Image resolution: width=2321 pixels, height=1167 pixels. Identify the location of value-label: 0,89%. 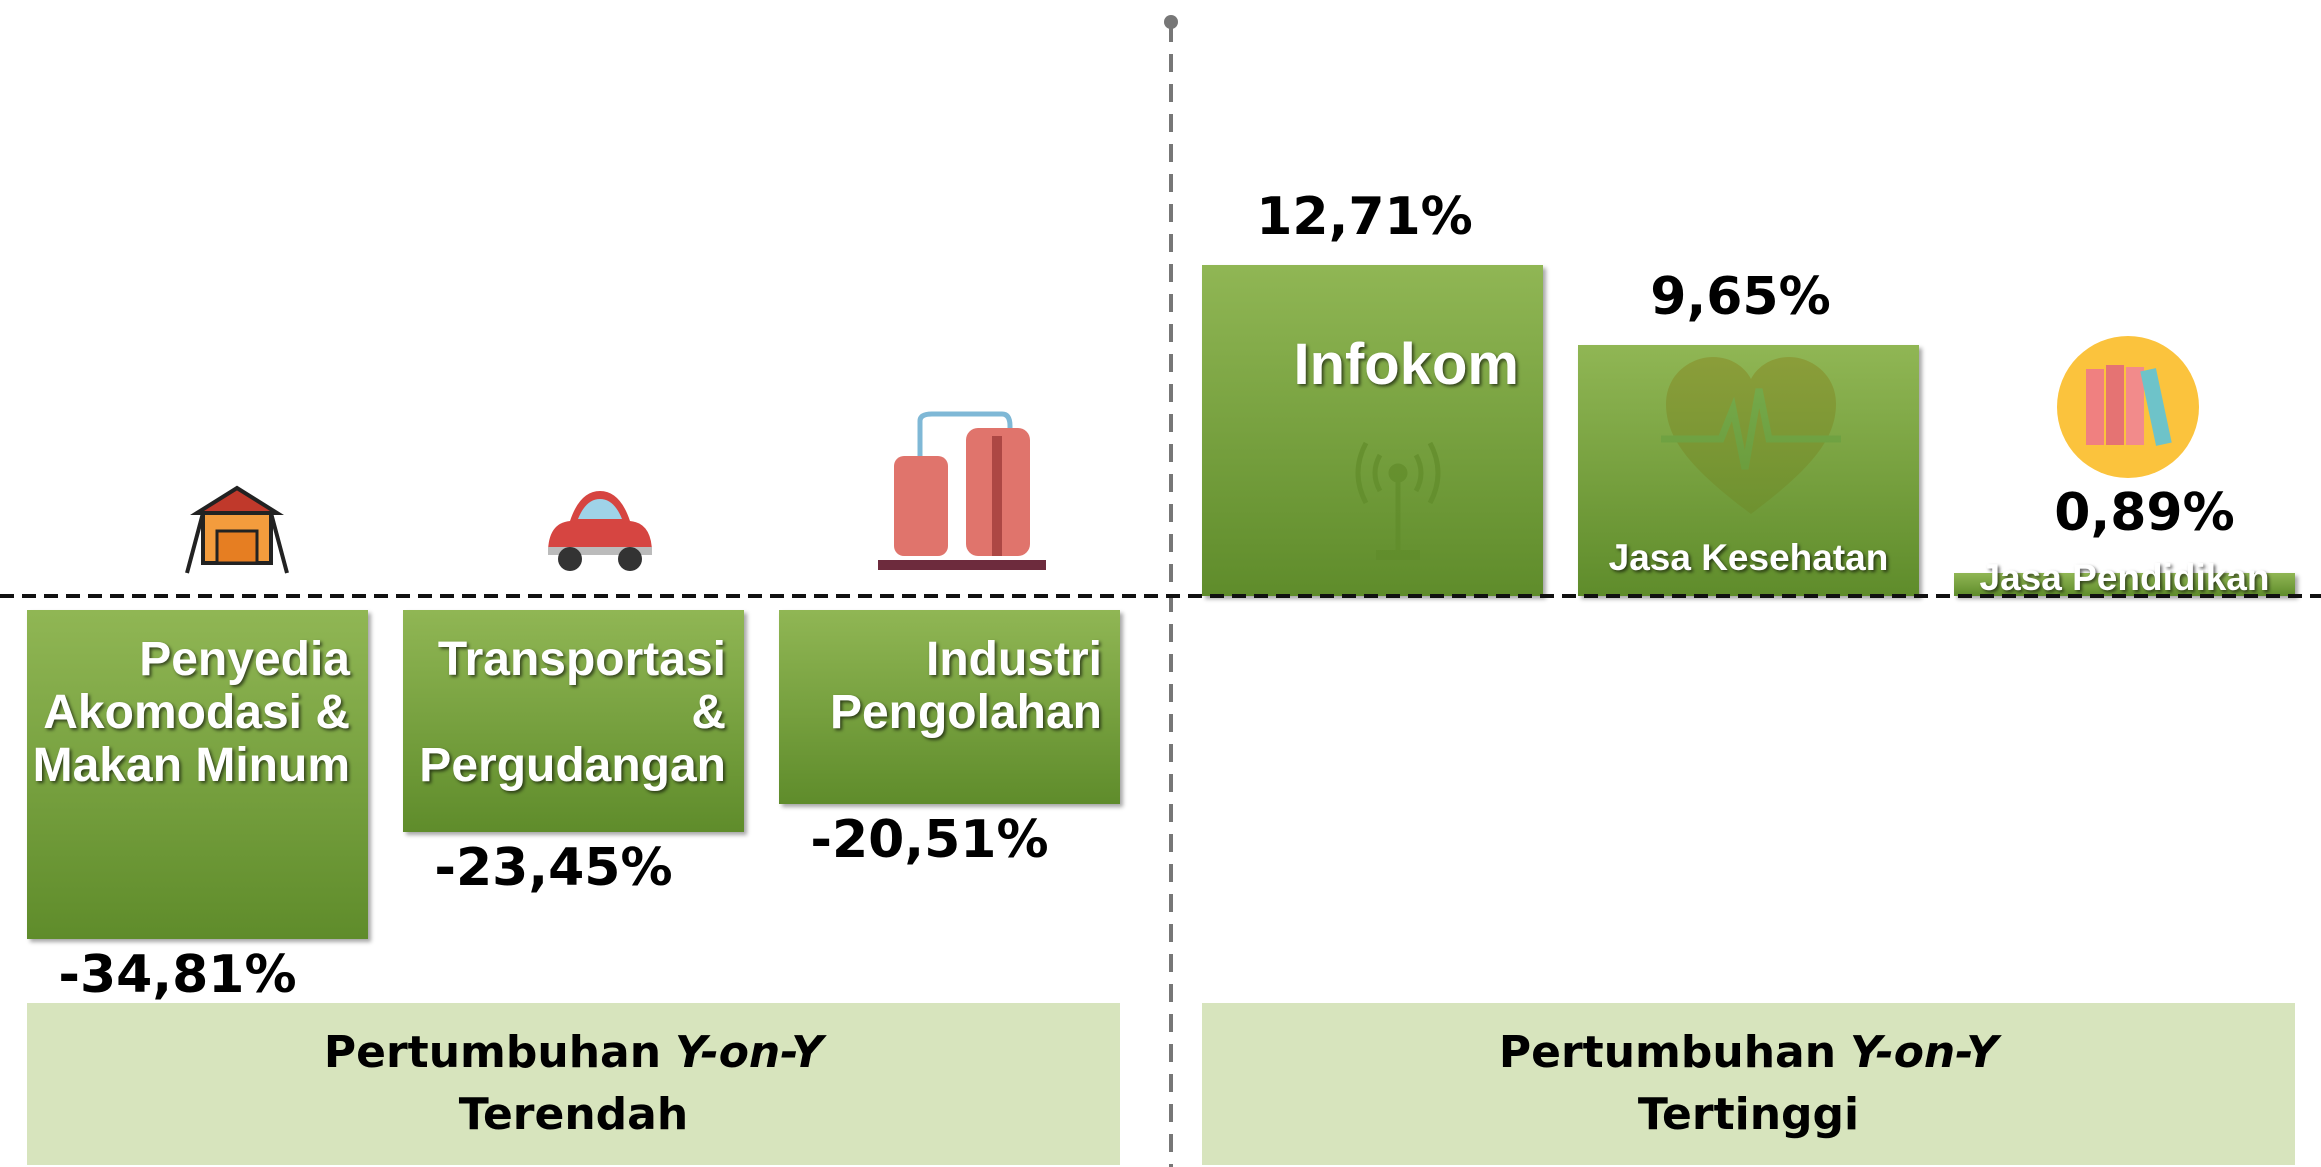
(2144, 512).